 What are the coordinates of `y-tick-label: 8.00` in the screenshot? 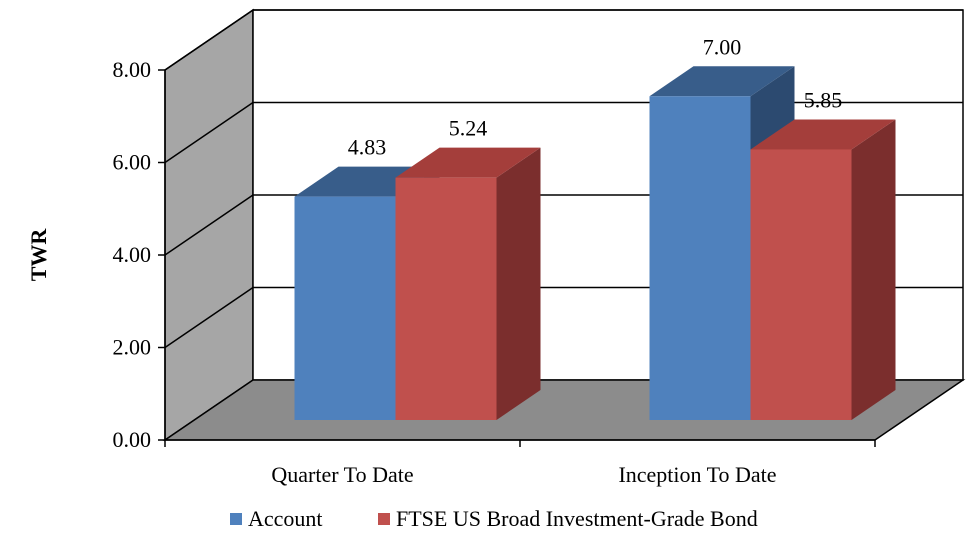 It's located at (132, 69).